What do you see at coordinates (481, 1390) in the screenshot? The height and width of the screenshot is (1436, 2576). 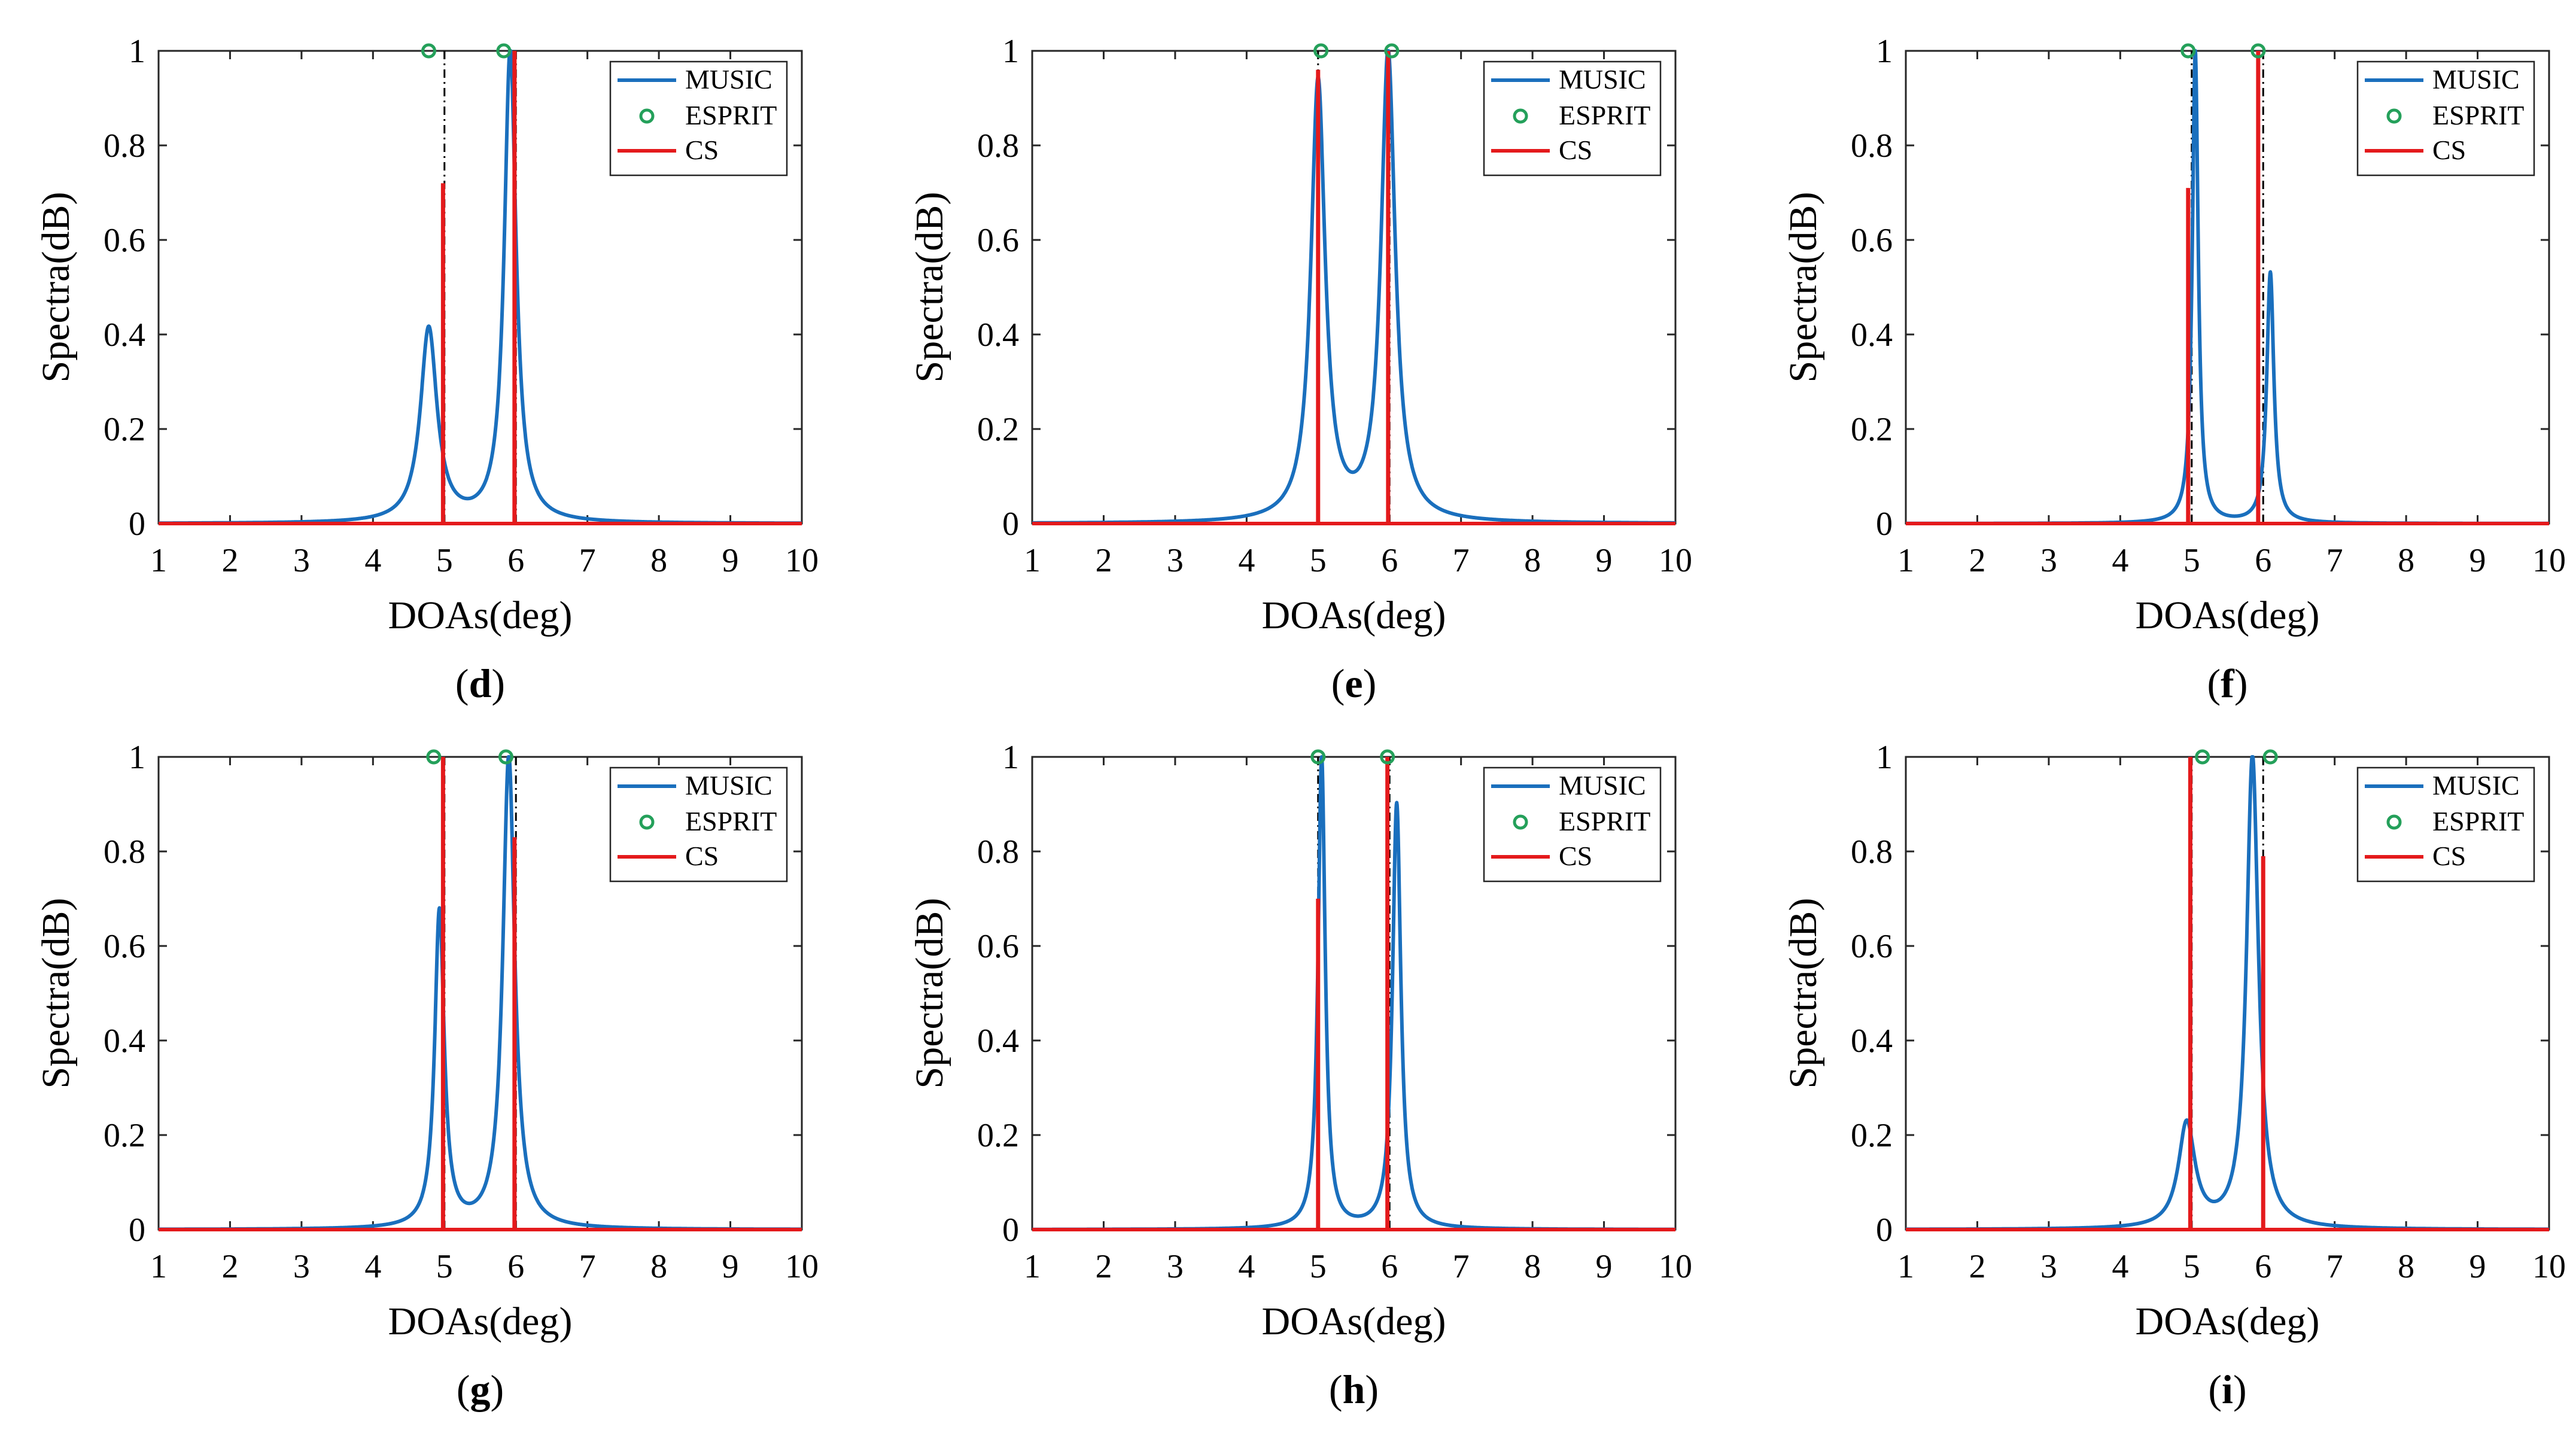 I see `panel-letter: g` at bounding box center [481, 1390].